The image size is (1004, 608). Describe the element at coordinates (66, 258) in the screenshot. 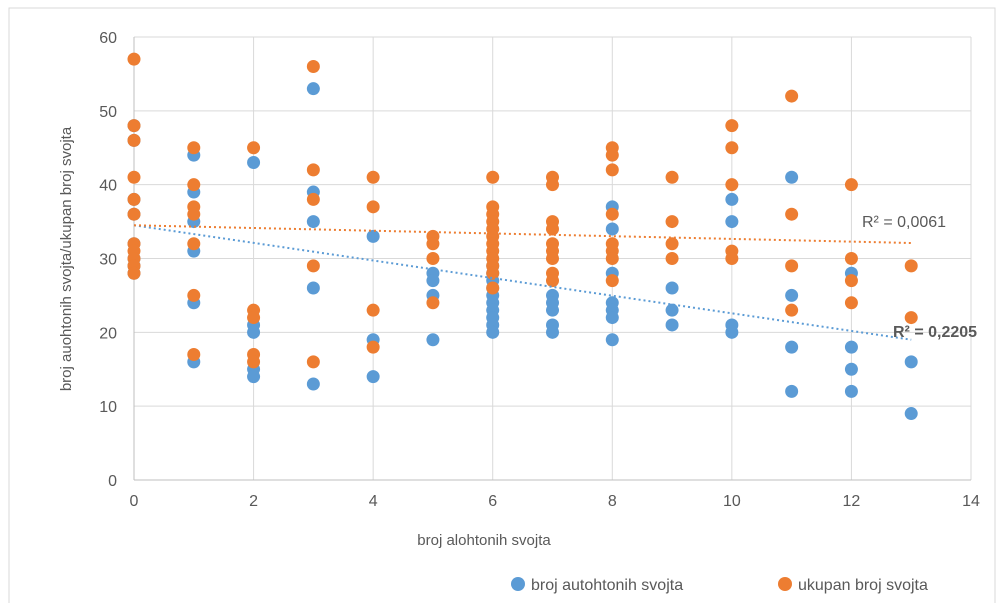

I see `y-axis-title: broj auohtonih svojta/ukupan broj svojta` at that location.